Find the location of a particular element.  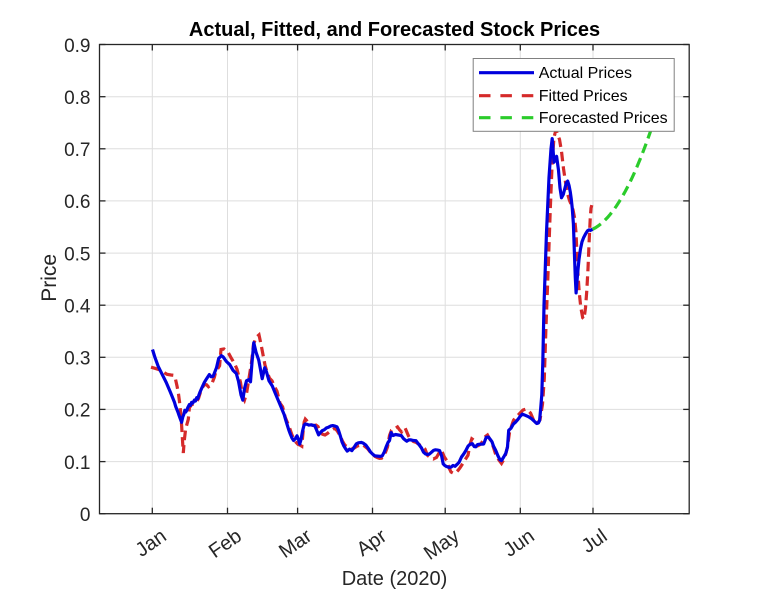

svg-text: 0.2 is located at coordinates (77, 411).